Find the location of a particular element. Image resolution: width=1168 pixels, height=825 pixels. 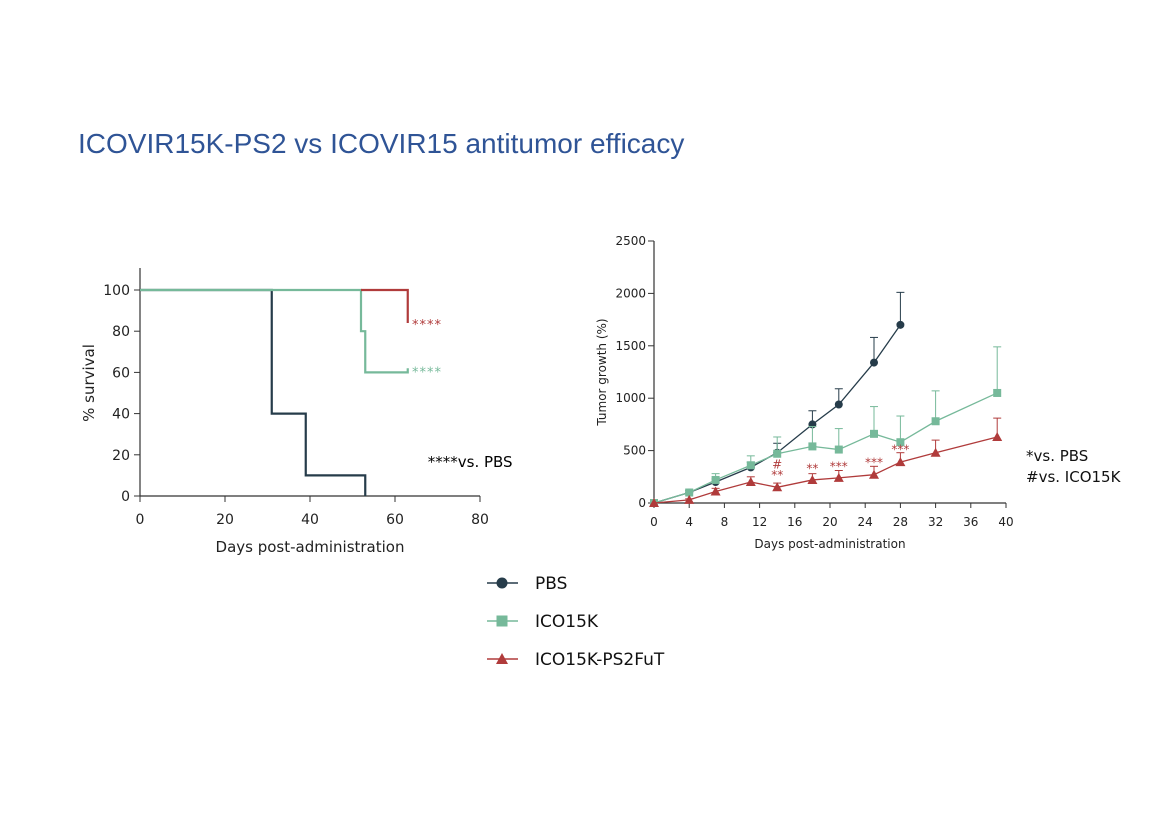

growth-line-ico15k-ps2fut is located at coordinates (825, 470).